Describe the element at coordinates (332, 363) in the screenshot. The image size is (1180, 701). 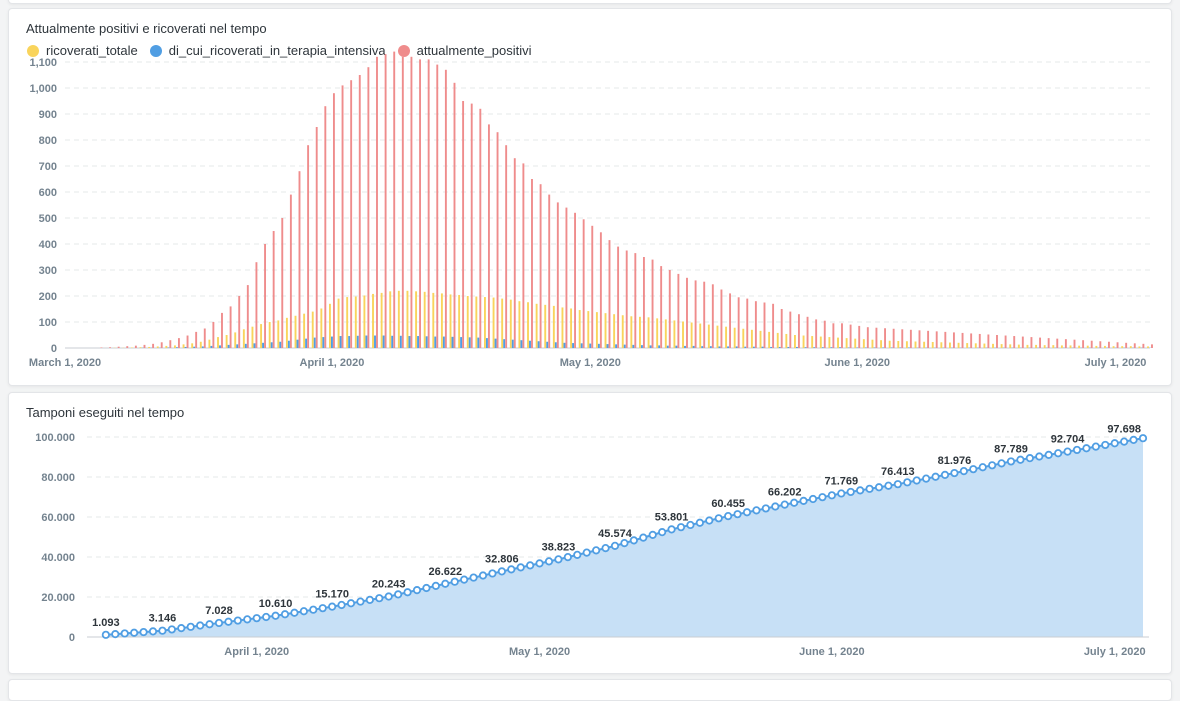
I see `x-tick-label: April 1, 2020` at that location.